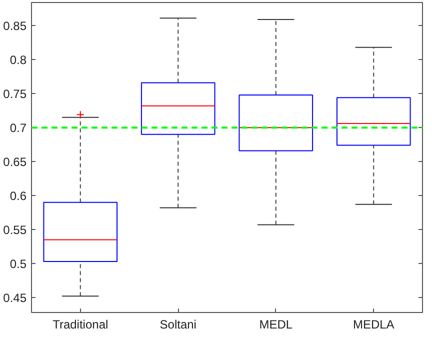 This screenshot has width=432, height=338. I want to click on y-tick-label: 0.8, so click(18, 60).